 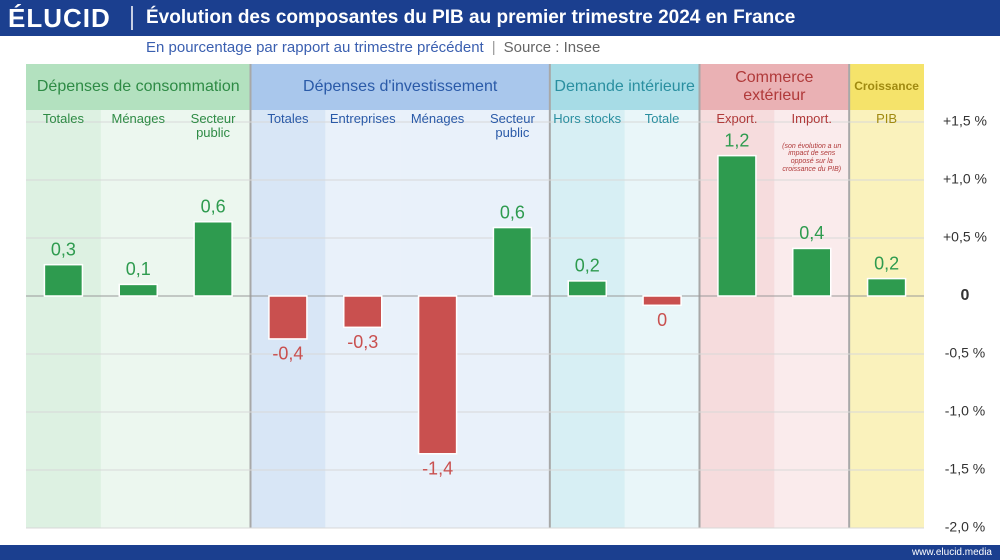 What do you see at coordinates (662, 320) in the screenshot?
I see `value-label: 0` at bounding box center [662, 320].